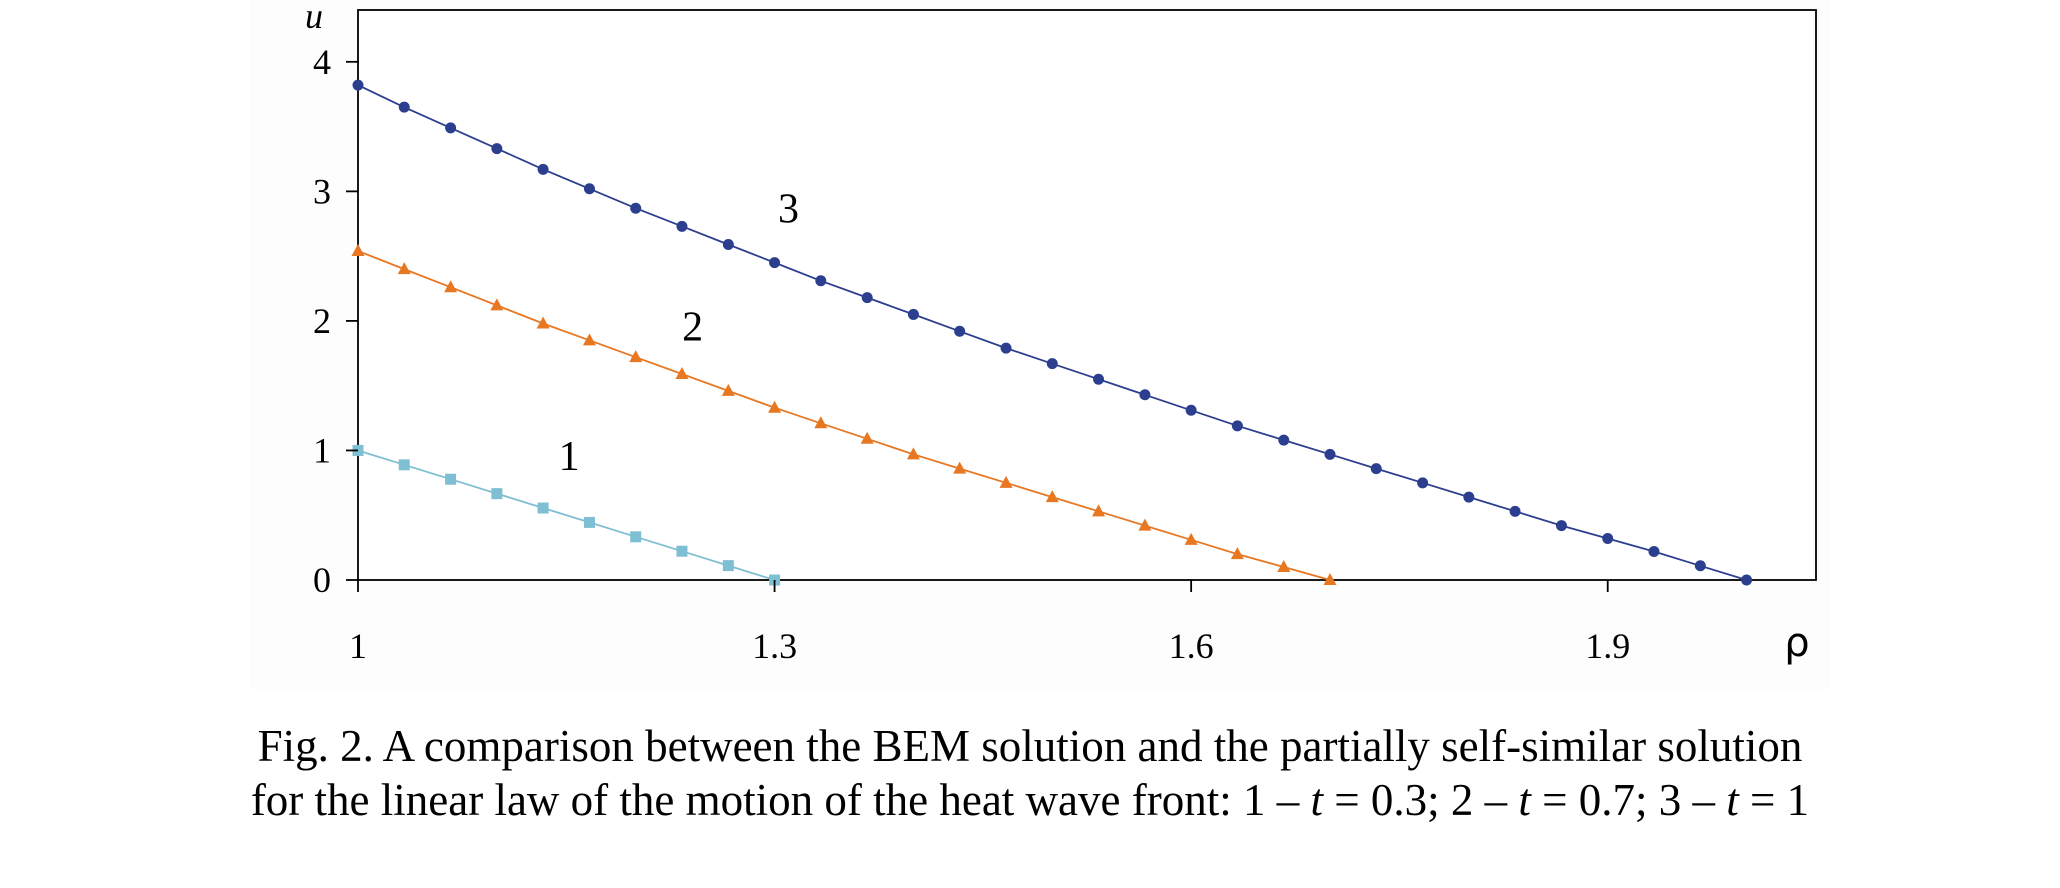 Image resolution: width=2060 pixels, height=888 pixels. I want to click on x-axis-label: ρ, so click(1796, 643).